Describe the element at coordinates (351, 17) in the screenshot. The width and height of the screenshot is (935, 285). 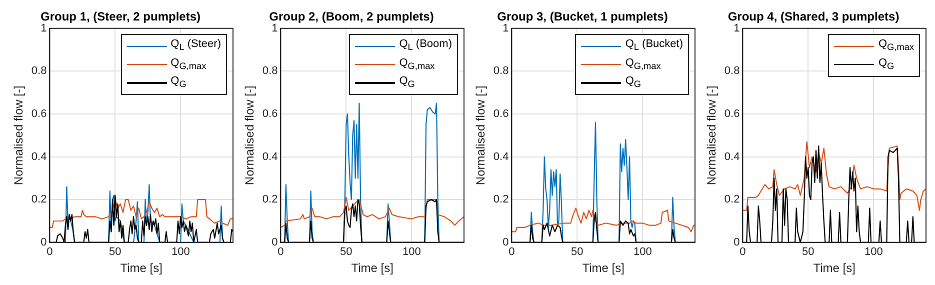
I see `chart-title: Group 2, (Boom, 2 pumplets)` at that location.